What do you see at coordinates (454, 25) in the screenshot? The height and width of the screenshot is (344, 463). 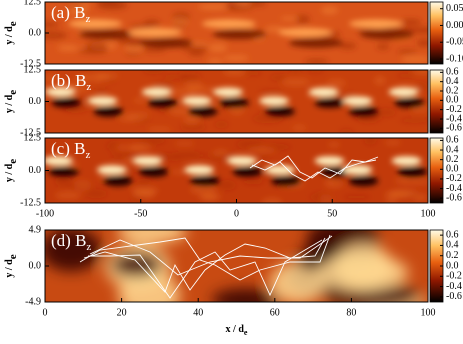 I see `colorbar-tick-label: 0.00` at bounding box center [454, 25].